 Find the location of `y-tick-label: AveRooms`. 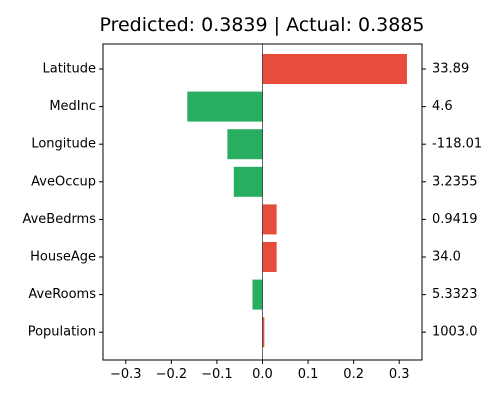

y-tick-label: AveRooms is located at coordinates (62, 294).